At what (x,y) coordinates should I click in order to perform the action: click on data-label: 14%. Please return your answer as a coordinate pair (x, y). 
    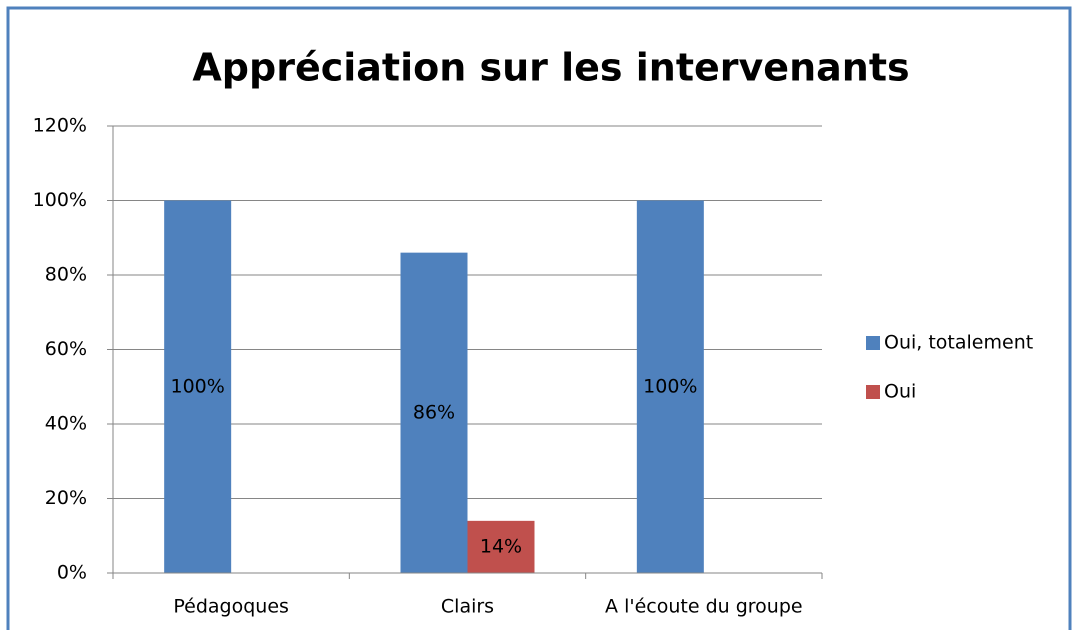
    Looking at the image, I should click on (501, 546).